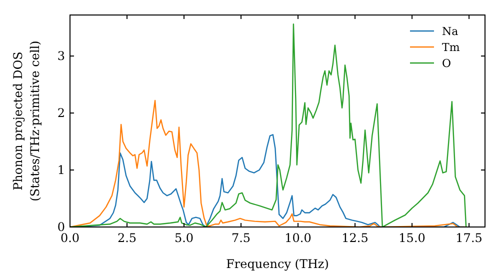 This screenshot has width=500, height=280. Describe the element at coordinates (451, 47) in the screenshot. I see `legend-label: Tm` at that location.